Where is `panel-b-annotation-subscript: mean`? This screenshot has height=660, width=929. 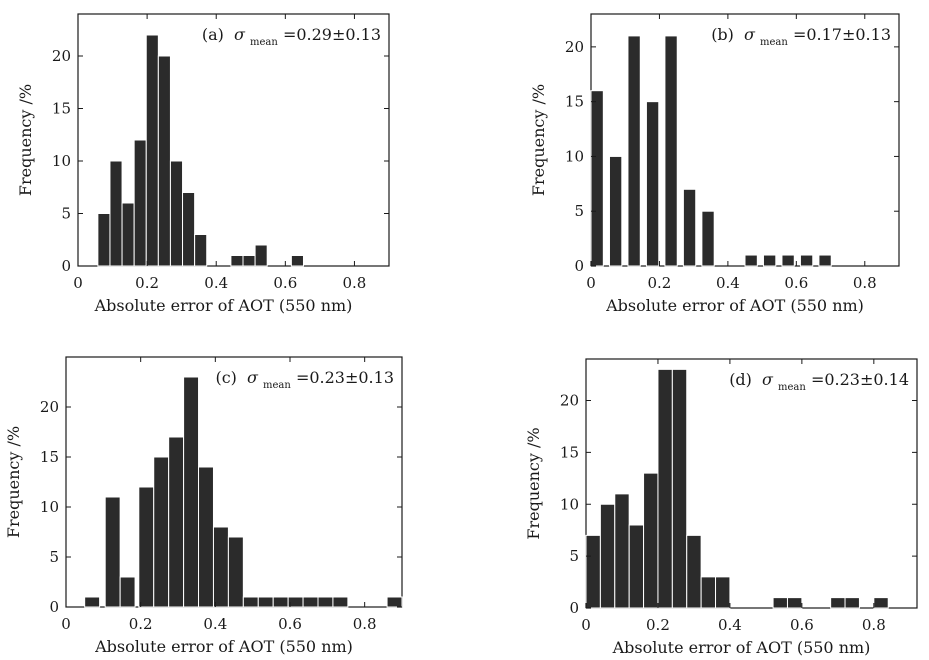 panel-b-annotation-subscript: mean is located at coordinates (774, 42).